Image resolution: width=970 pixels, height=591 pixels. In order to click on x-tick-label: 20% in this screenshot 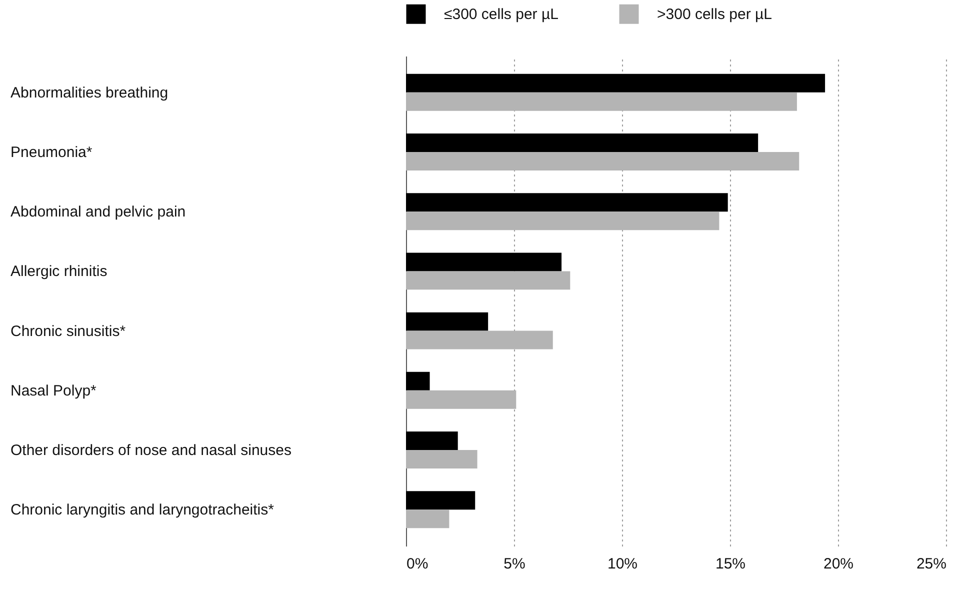, I will do `click(838, 564)`.